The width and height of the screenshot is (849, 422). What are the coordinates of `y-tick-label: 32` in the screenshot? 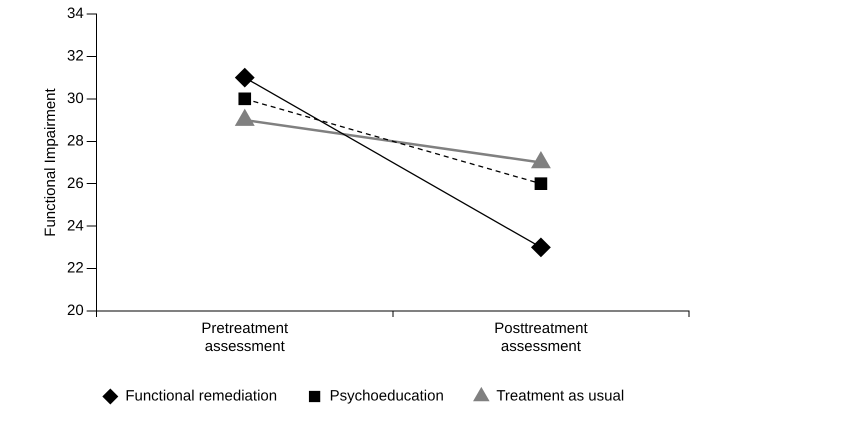 It's located at (75, 56).